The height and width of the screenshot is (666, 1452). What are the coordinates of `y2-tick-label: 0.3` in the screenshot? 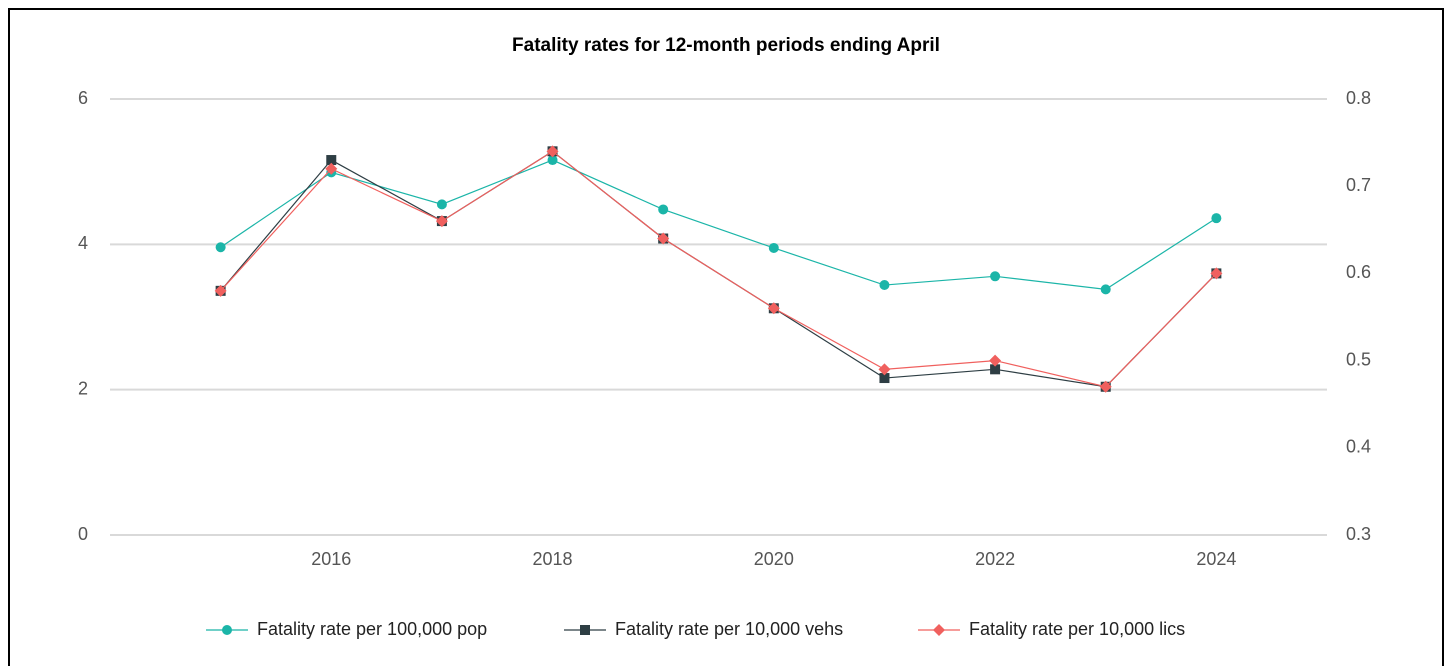 It's located at (1358, 534).